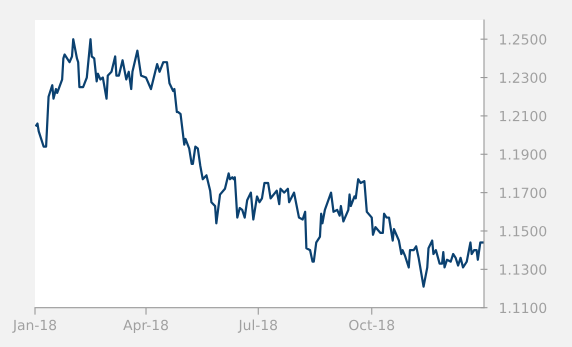  Describe the element at coordinates (523, 39) in the screenshot. I see `y-tick-label: 1.2500` at that location.